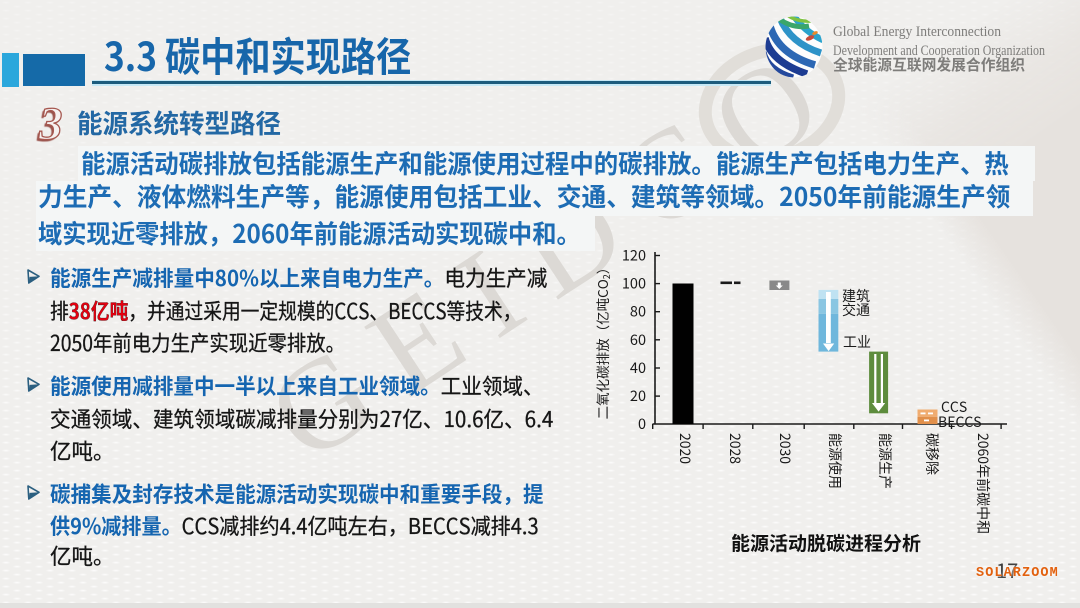  Describe the element at coordinates (983, 483) in the screenshot. I see `svg-text: 2060年前碳中和` at that location.